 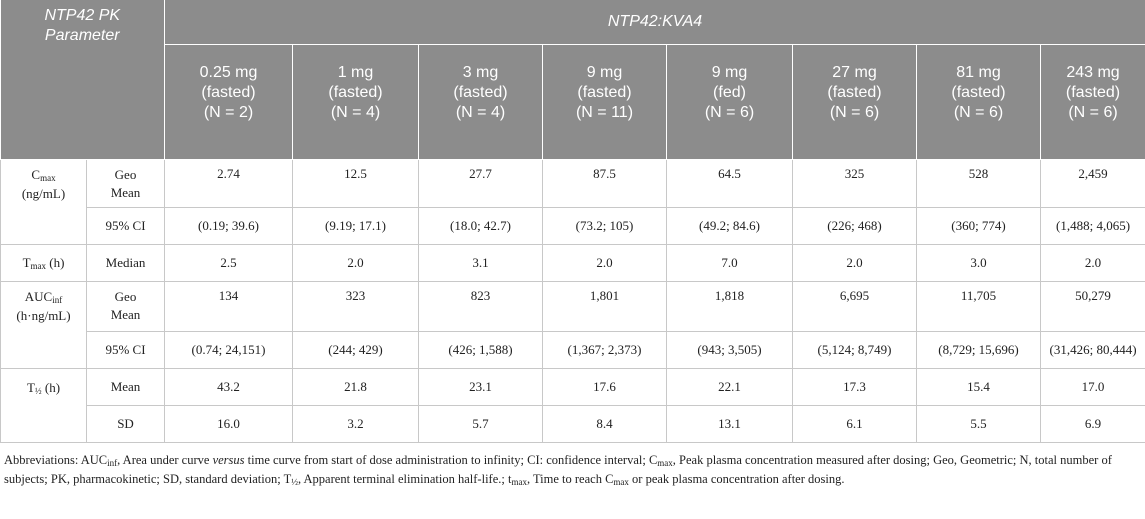 I want to click on value-cell: 1,801, so click(x=604, y=306).